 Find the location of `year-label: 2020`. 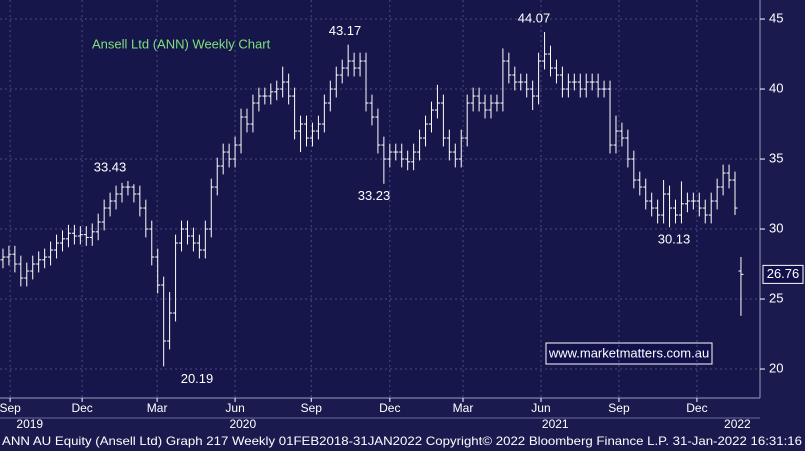

year-label: 2020 is located at coordinates (242, 424).